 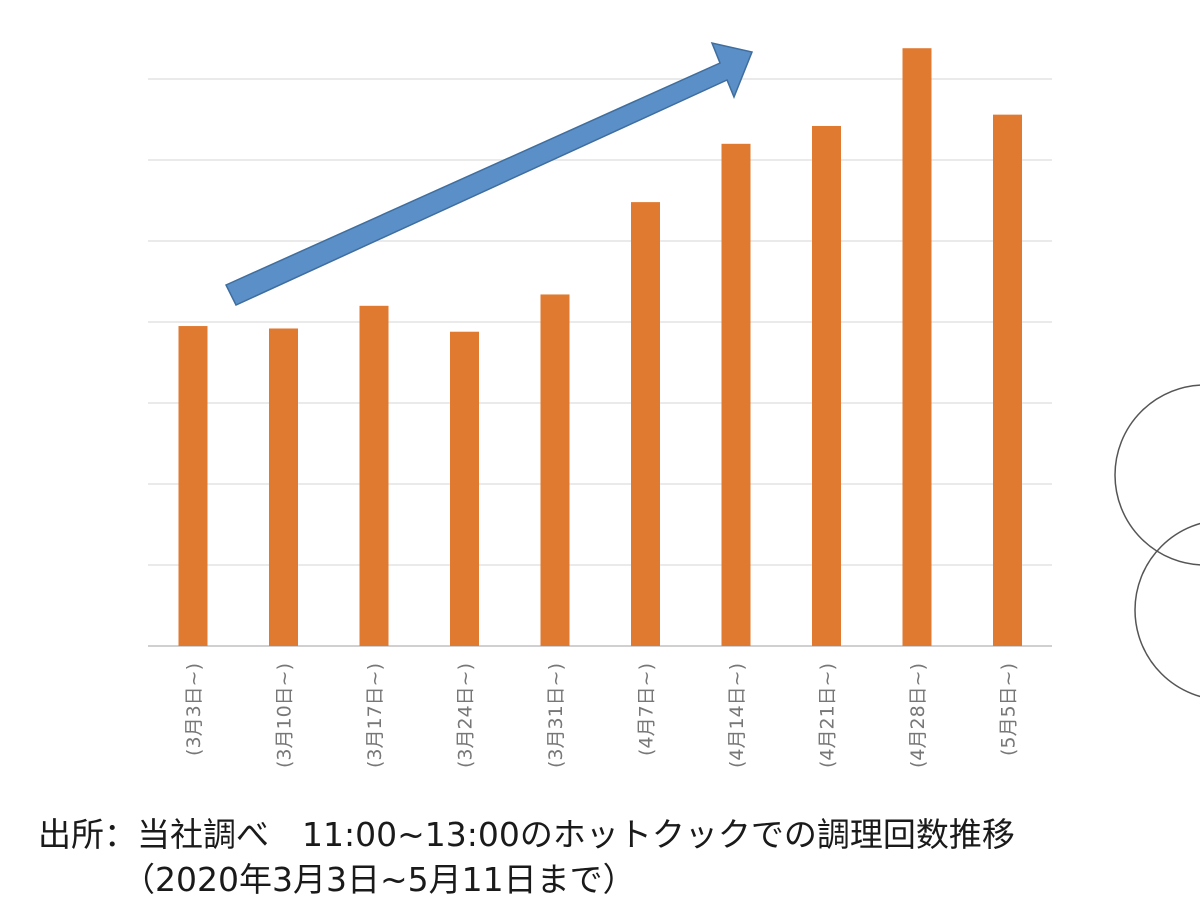 What do you see at coordinates (1009, 709) in the screenshot?
I see `x-tick-label: (5月5日~)` at bounding box center [1009, 709].